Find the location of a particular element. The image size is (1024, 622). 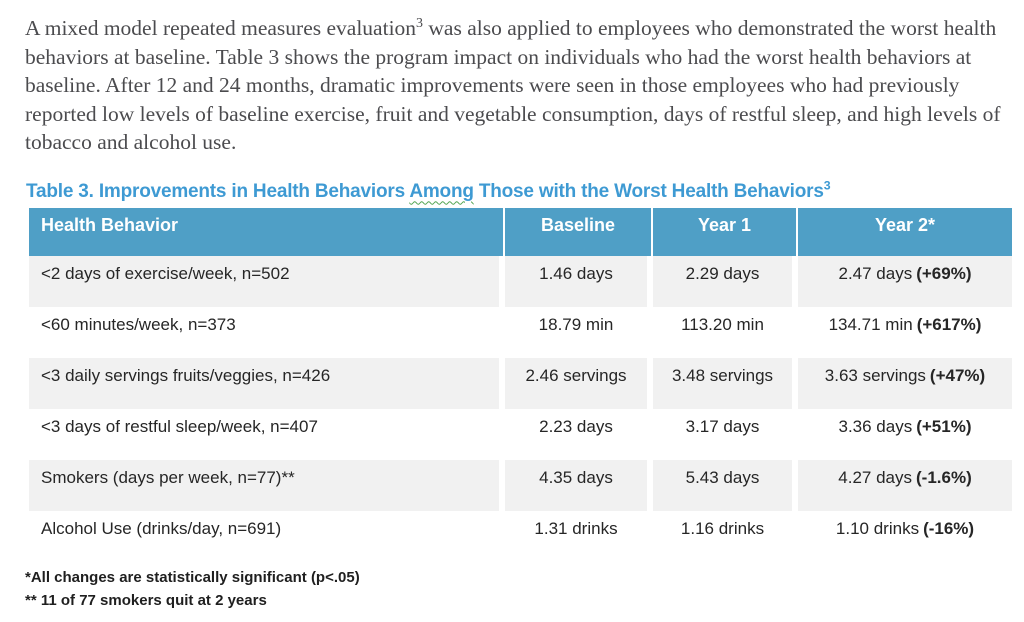

footnote-reference-3: 3 is located at coordinates (420, 23).